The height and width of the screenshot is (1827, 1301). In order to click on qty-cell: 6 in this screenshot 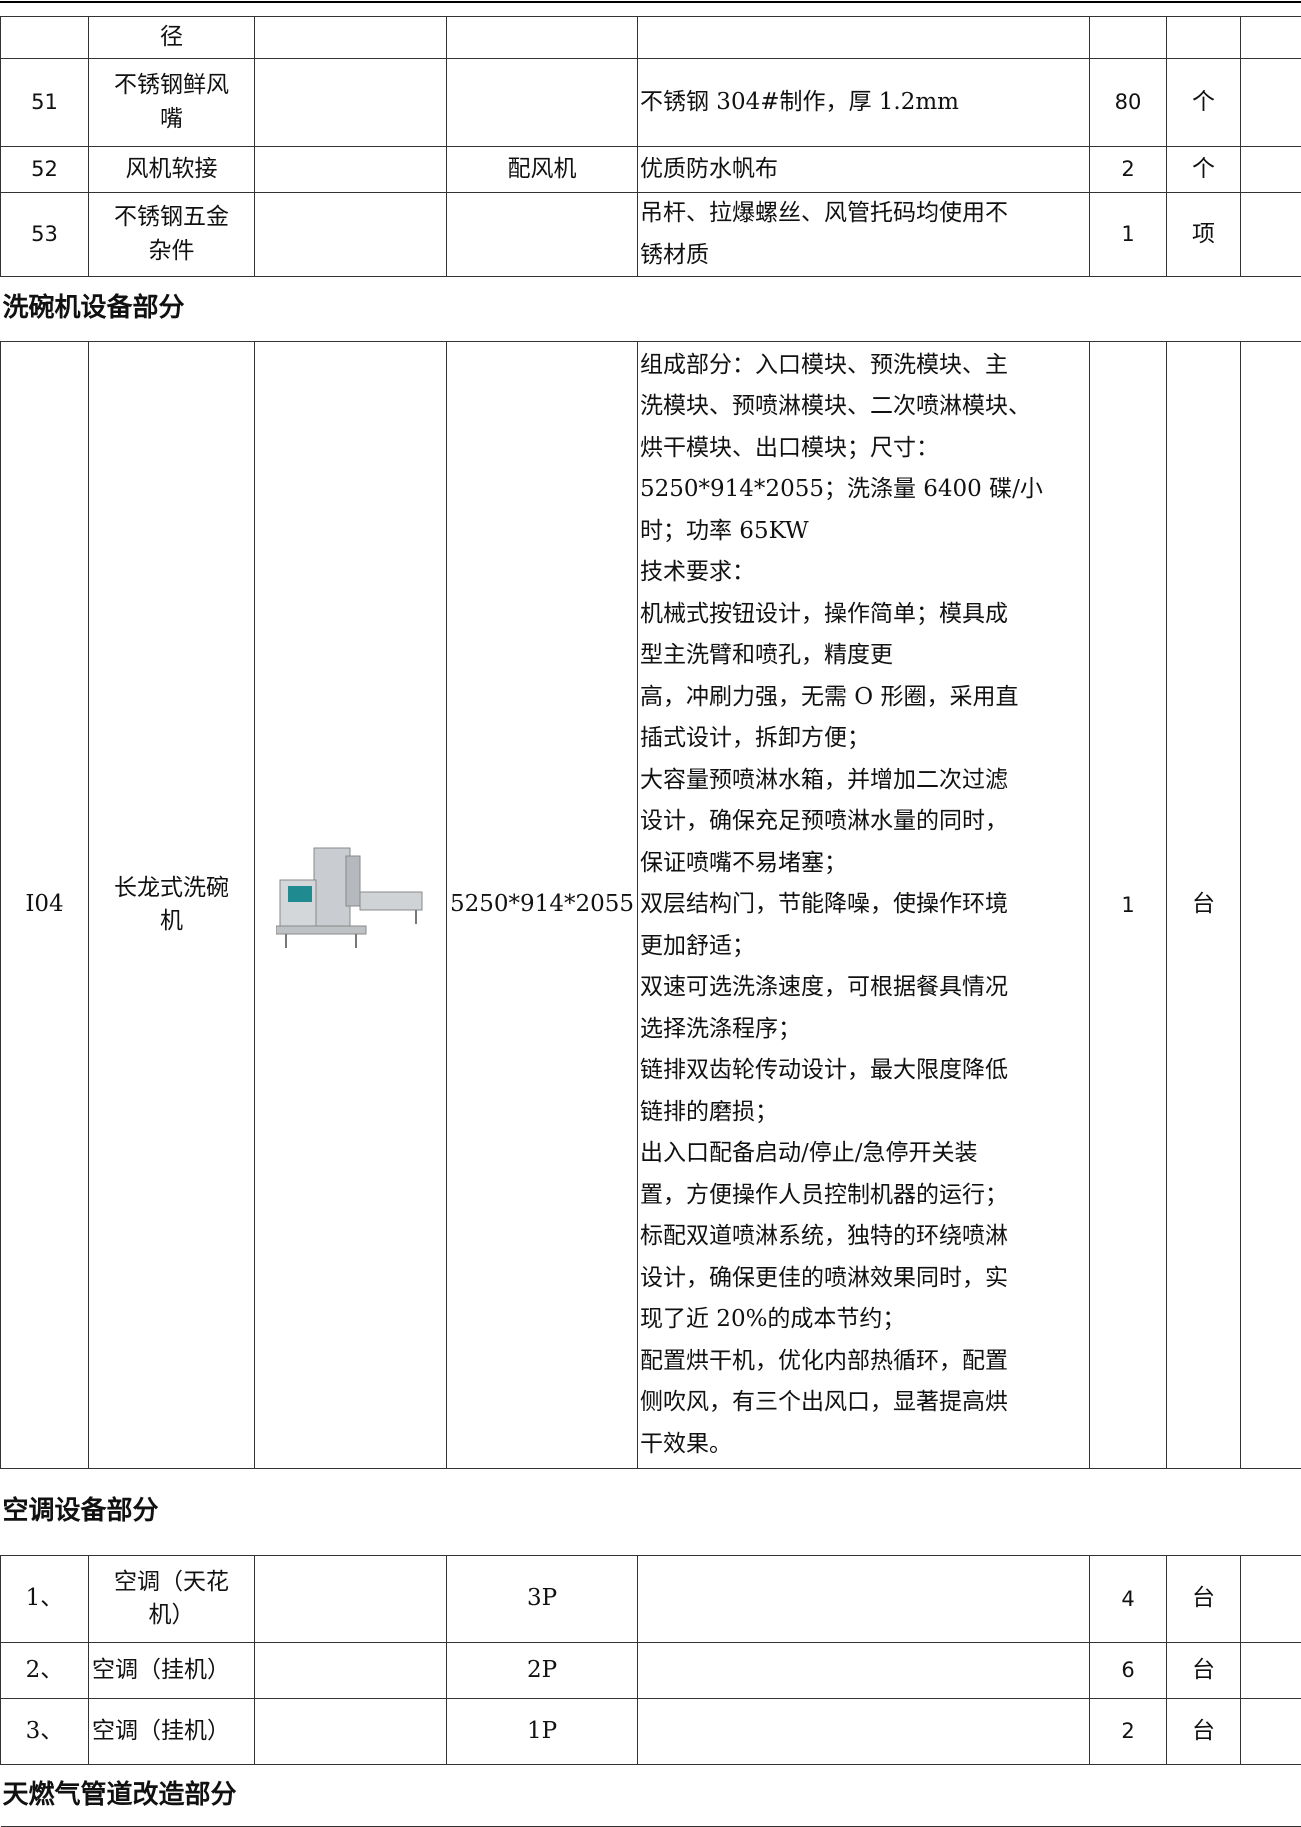, I will do `click(1128, 1670)`.